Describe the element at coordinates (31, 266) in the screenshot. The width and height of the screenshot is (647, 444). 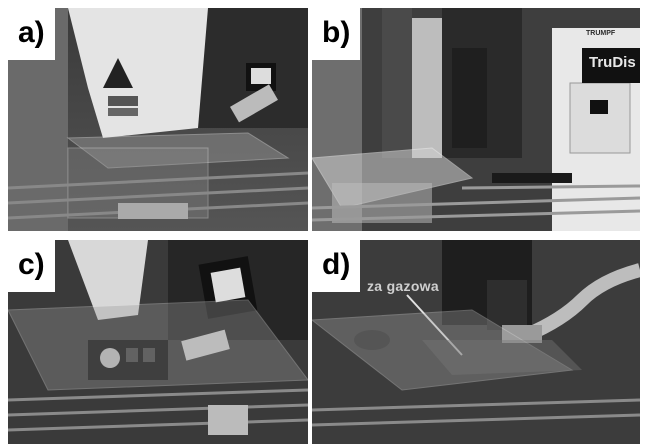
I see `panel-c-label: c)` at that location.